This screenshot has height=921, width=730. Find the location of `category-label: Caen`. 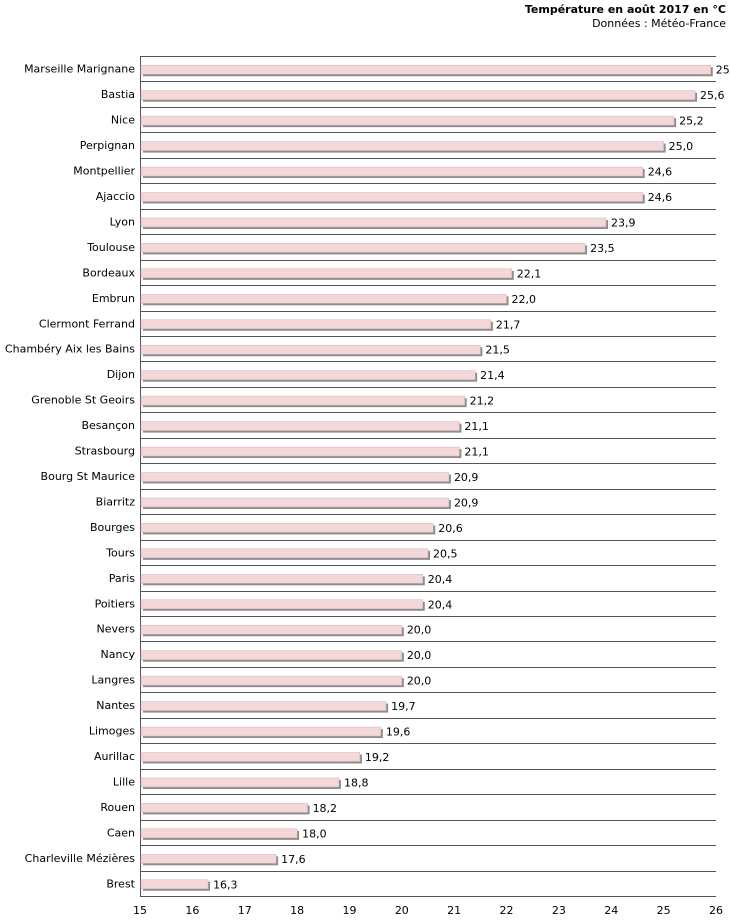

category-label: Caen is located at coordinates (121, 832).